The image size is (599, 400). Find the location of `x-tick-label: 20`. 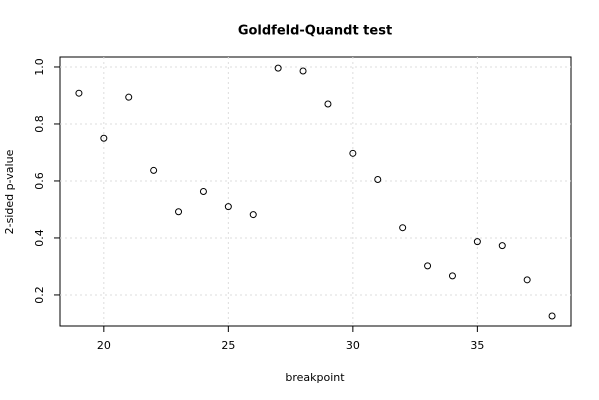

x-tick-label: 20 is located at coordinates (104, 345).